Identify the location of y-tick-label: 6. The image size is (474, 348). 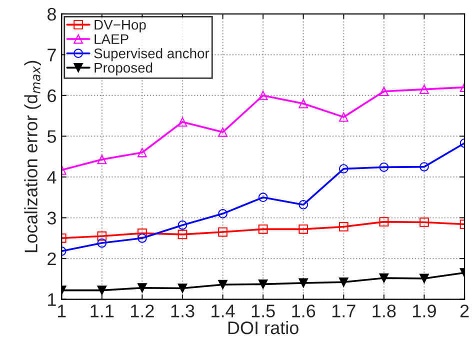
(52, 95).